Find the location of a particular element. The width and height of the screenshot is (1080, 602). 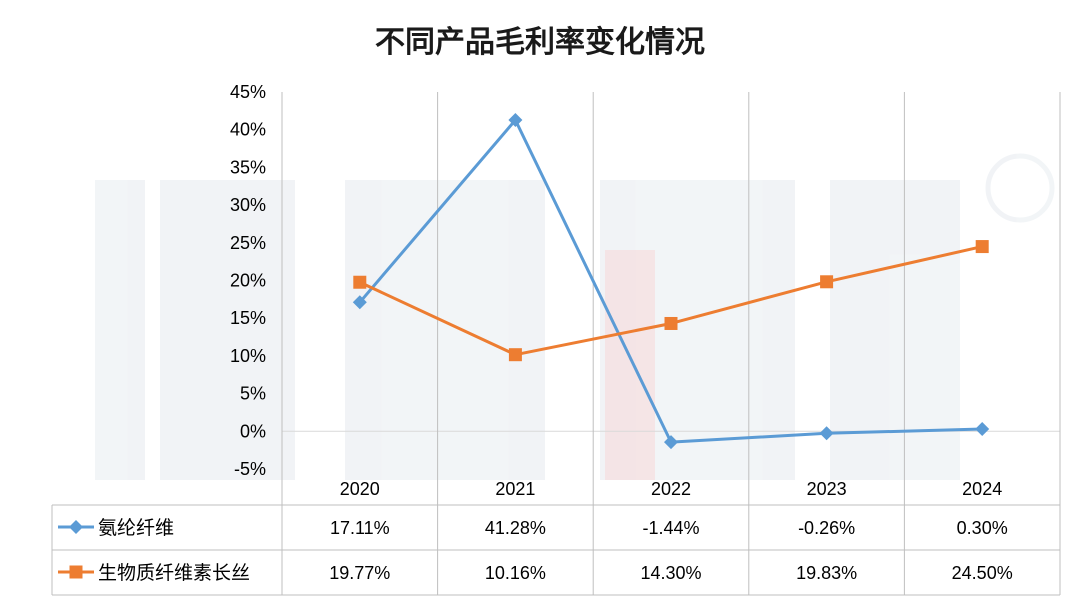

x-tick-label: 2021 is located at coordinates (515, 489).